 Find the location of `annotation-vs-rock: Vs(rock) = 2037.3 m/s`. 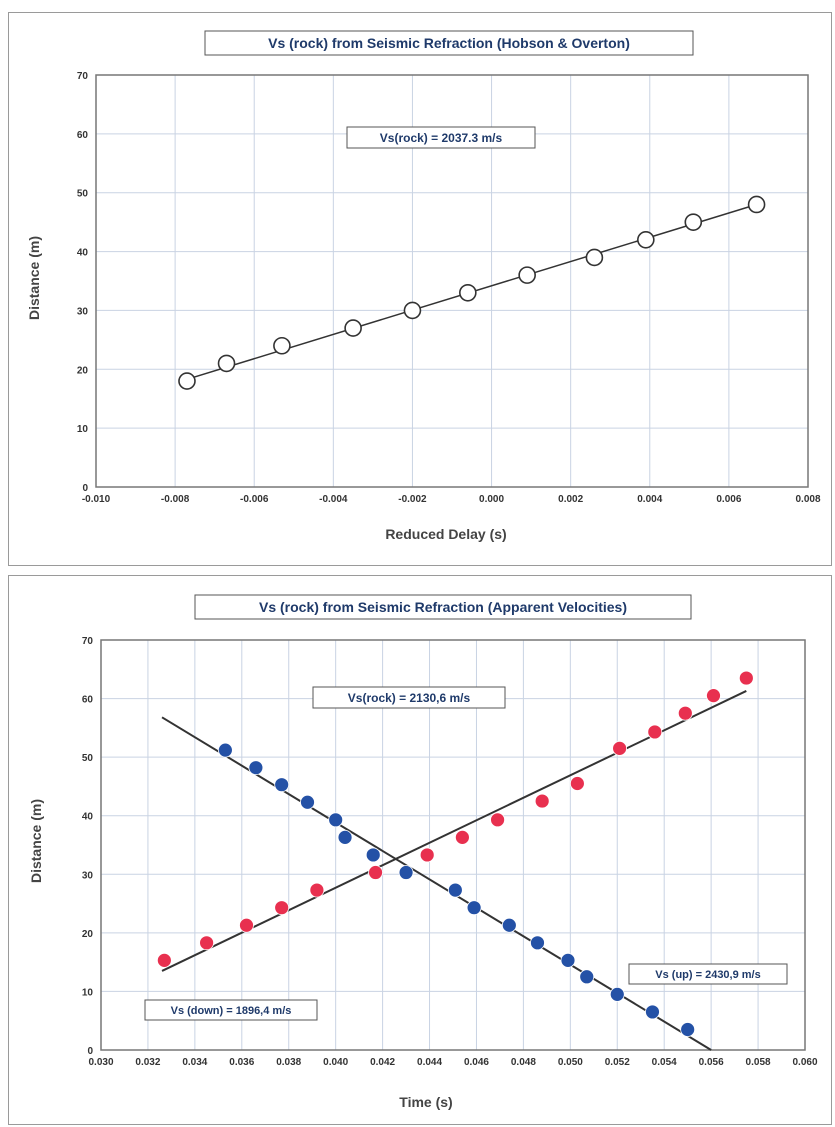

annotation-vs-rock: Vs(rock) = 2037.3 m/s is located at coordinates (441, 138).